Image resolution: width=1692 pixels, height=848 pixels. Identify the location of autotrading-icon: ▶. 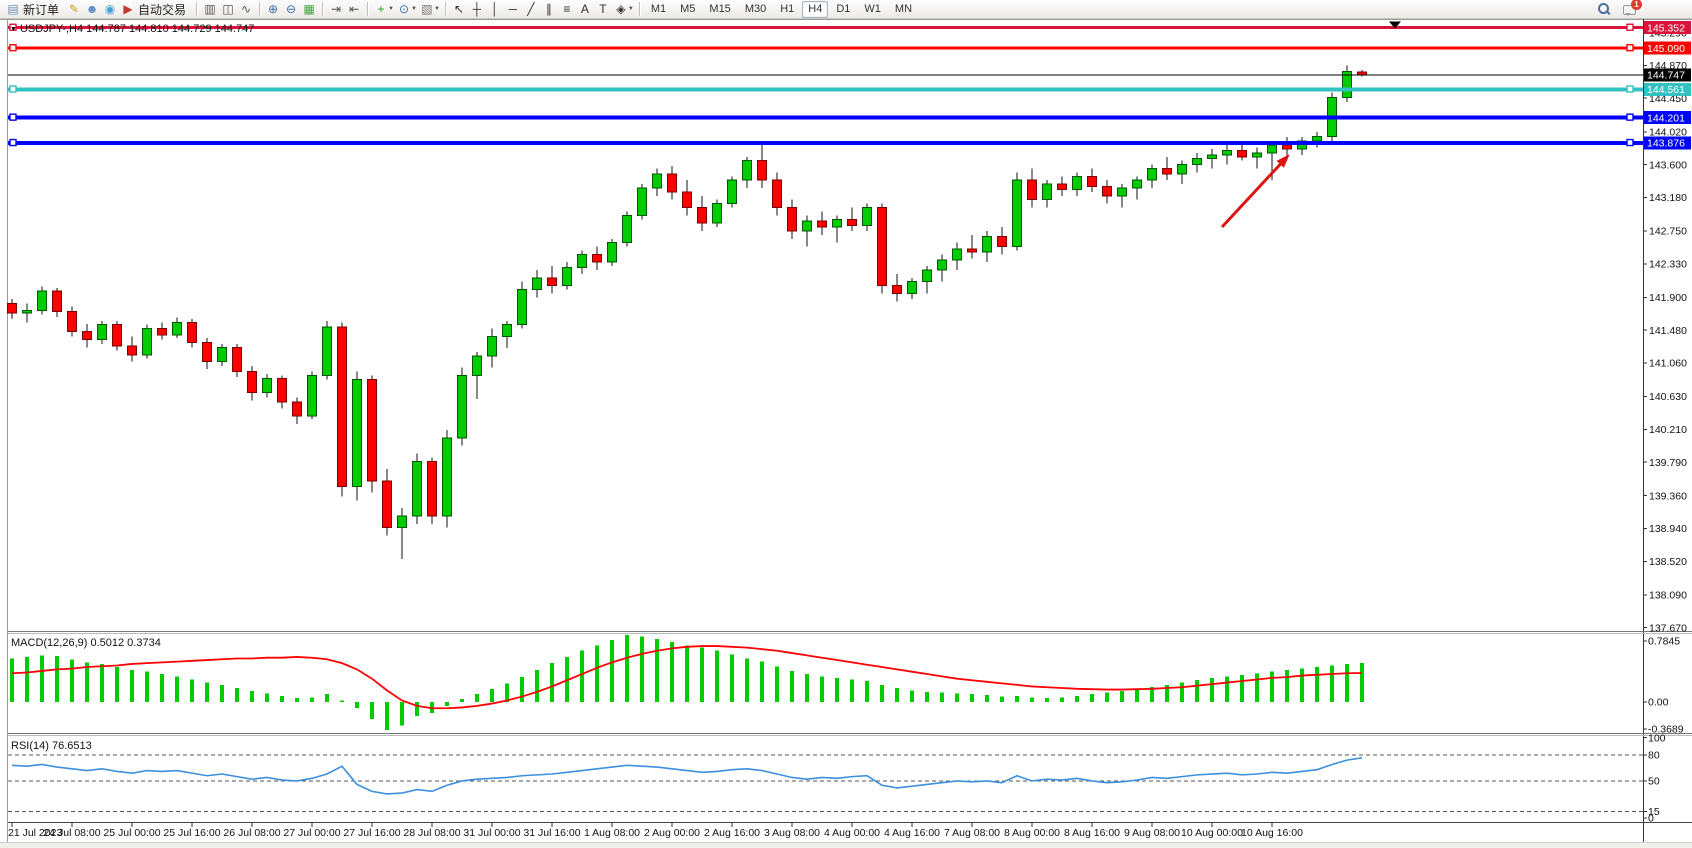
(128, 9).